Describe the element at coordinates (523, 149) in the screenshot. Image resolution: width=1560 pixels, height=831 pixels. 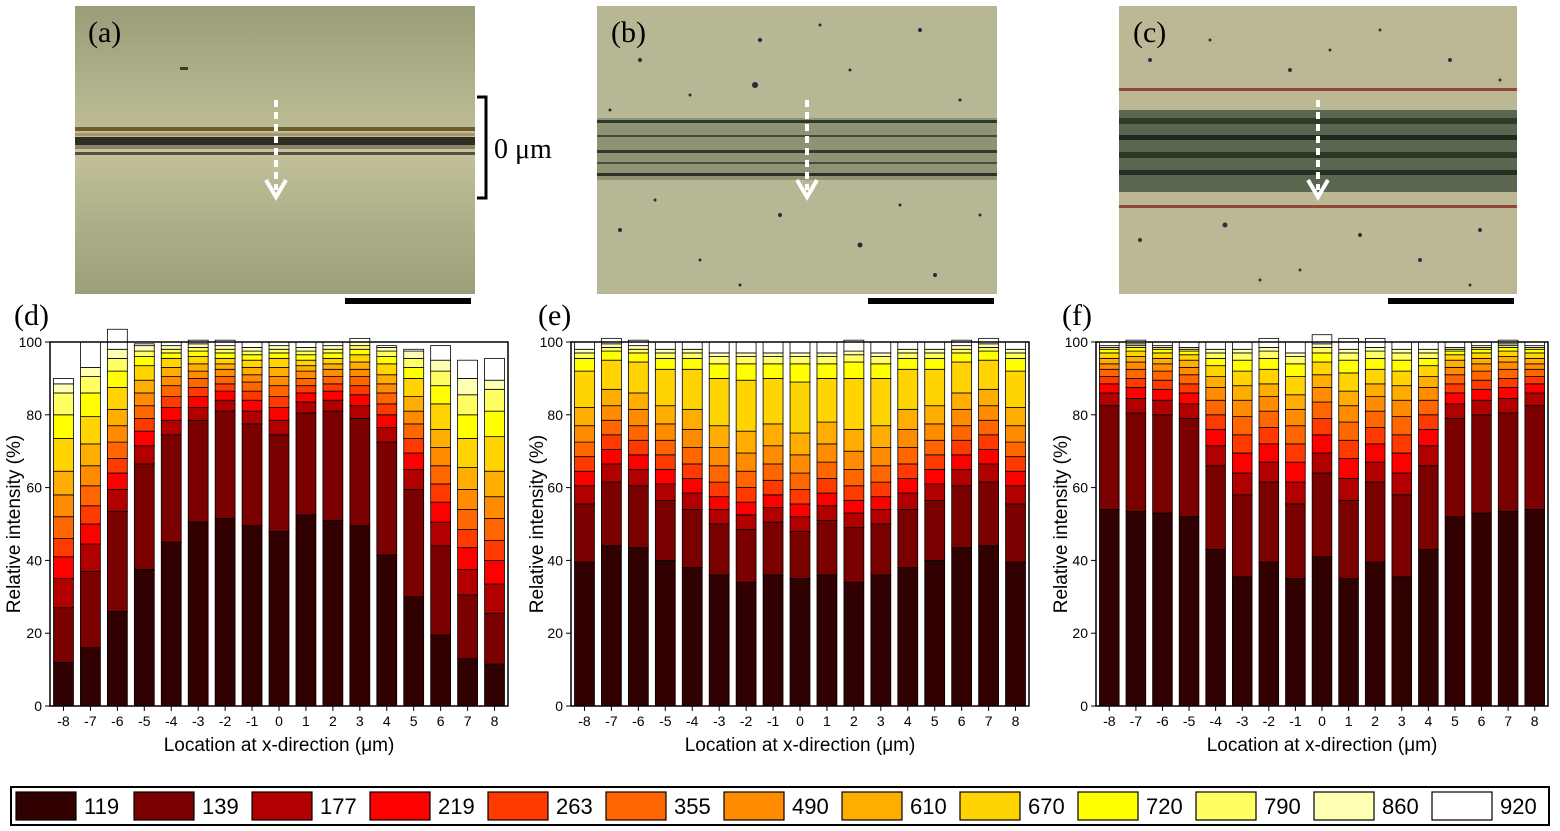
I see `scale-bracket-label: 0 μm` at that location.